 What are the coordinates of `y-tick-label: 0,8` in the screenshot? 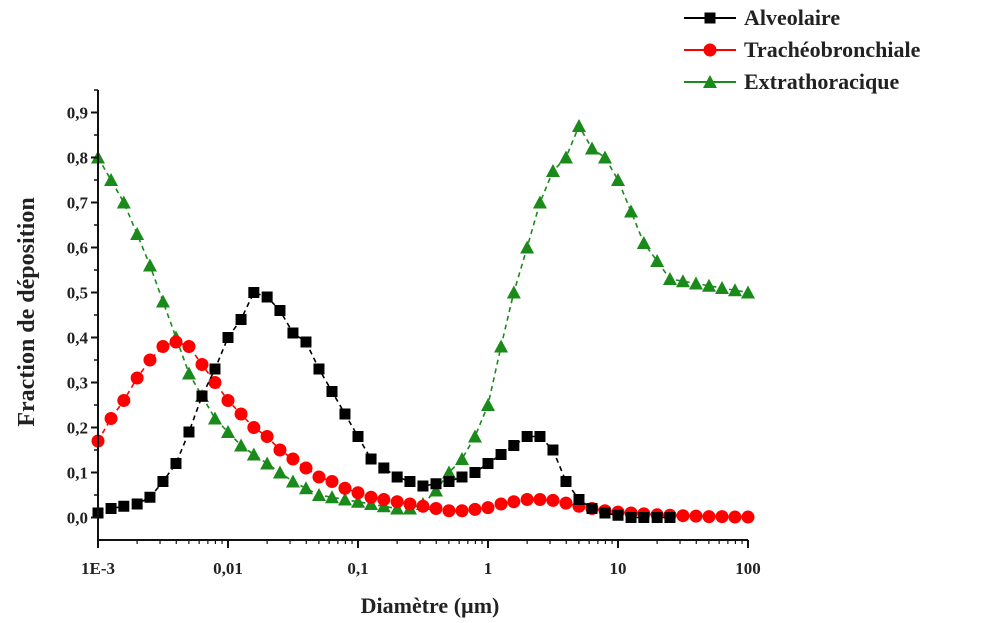 It's located at (77, 158).